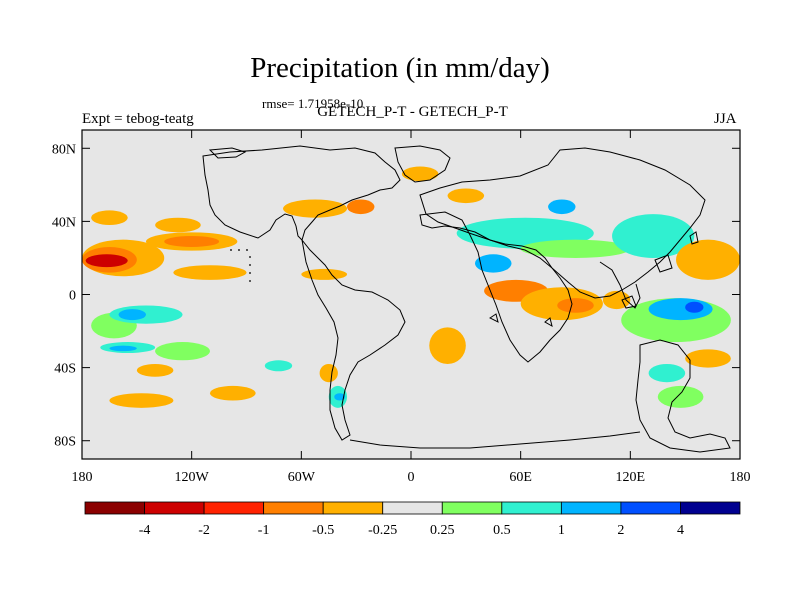 This screenshot has width=800, height=600. I want to click on x-tick-label-5: 120E, so click(631, 477).